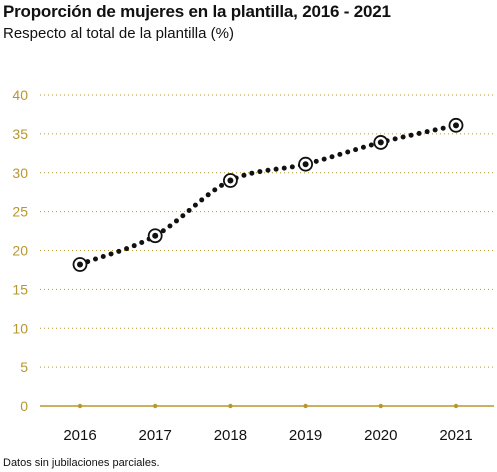 The width and height of the screenshot is (497, 472). I want to click on y-axis-ticks: 0 5 10 15 20 25 30 35 40, so click(20, 250).